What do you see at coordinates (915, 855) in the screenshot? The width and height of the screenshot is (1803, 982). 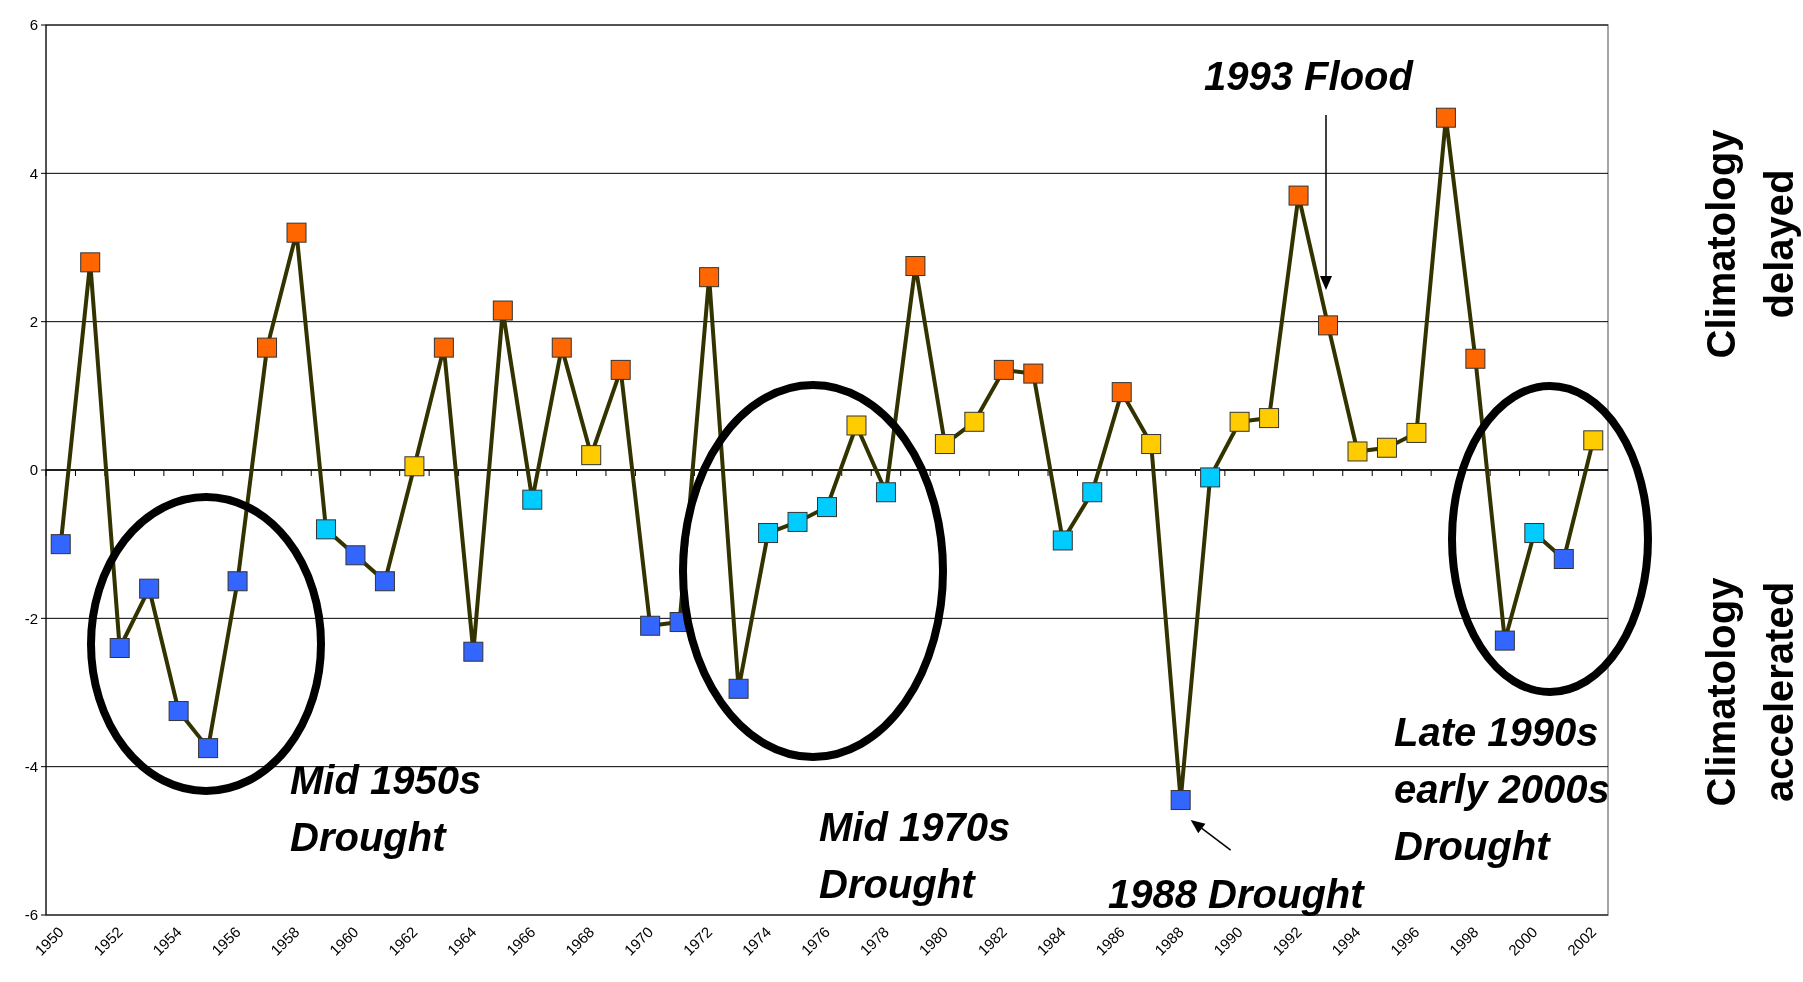 I see `annotation: Mid 1970s Drought` at bounding box center [915, 855].